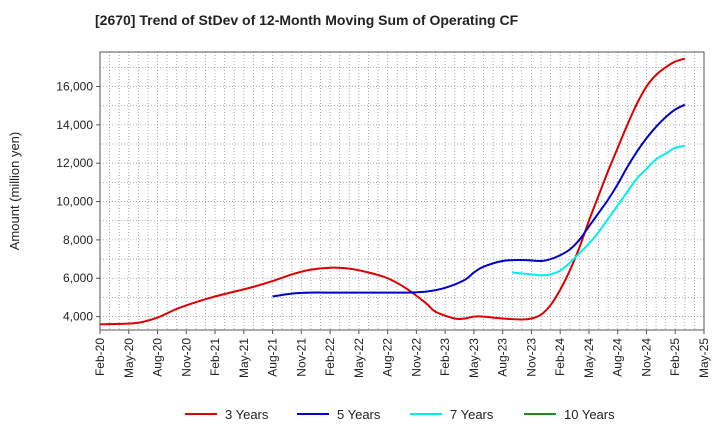  What do you see at coordinates (359, 414) in the screenshot?
I see `legend-label-5-years: 5 Years` at bounding box center [359, 414].